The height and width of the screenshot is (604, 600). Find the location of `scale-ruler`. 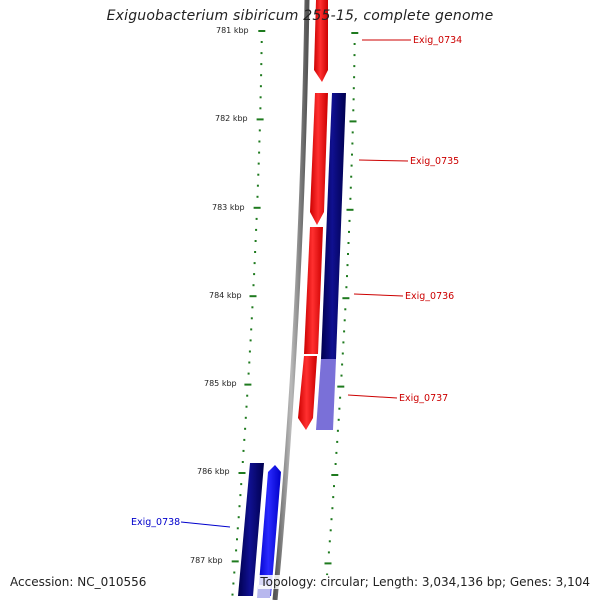

scale-ruler is located at coordinates (248, 313).